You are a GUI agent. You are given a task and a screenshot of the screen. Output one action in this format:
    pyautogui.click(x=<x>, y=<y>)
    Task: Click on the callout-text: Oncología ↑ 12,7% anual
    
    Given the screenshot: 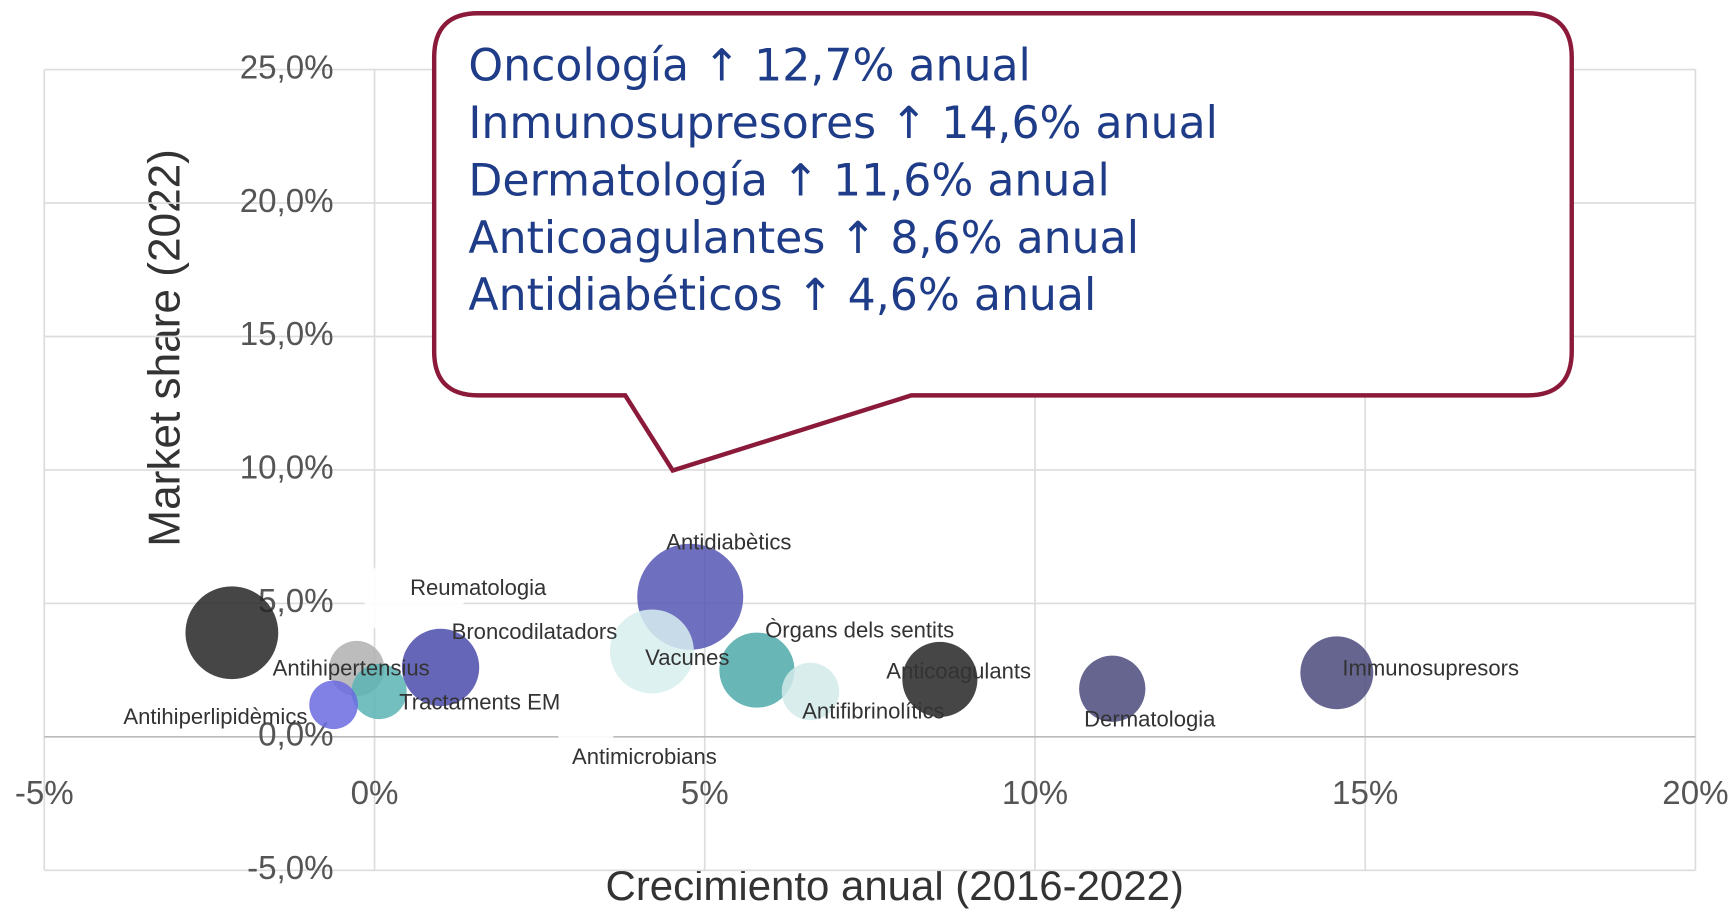 What is the action you would take?
    pyautogui.click(x=749, y=65)
    